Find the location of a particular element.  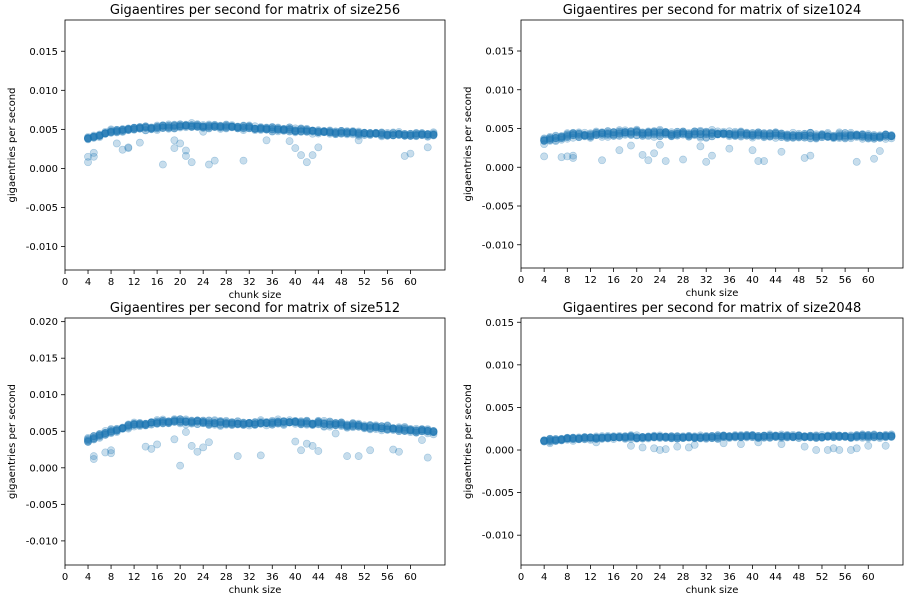

y-tick-label: 0.000 is located at coordinates (43, 468).